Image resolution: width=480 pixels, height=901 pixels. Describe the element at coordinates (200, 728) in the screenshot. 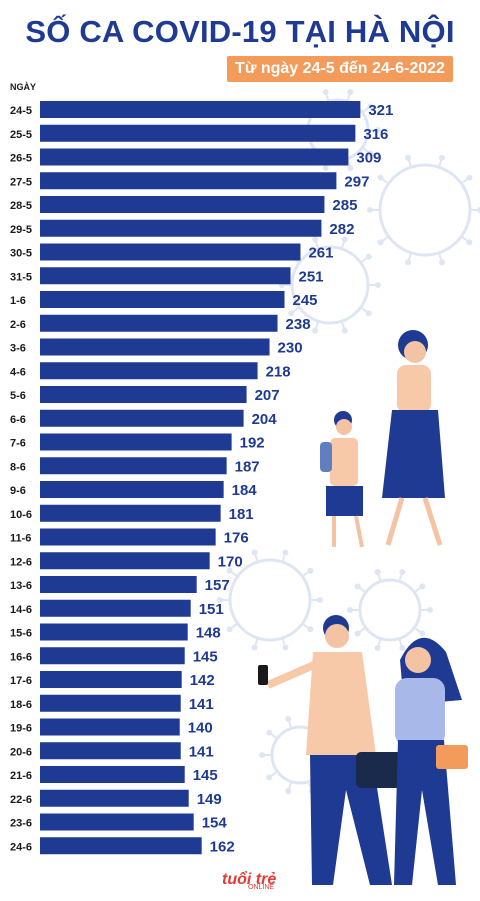

I see `value-label: 140` at that location.